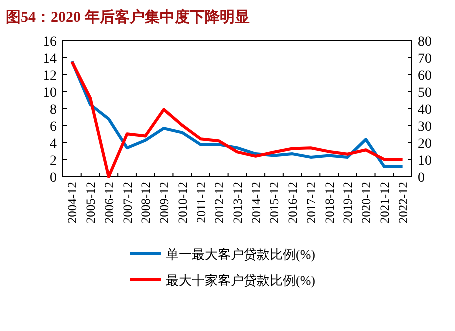 The height and width of the screenshot is (331, 455). I want to click on y-tick-label: 4, so click(53, 144).